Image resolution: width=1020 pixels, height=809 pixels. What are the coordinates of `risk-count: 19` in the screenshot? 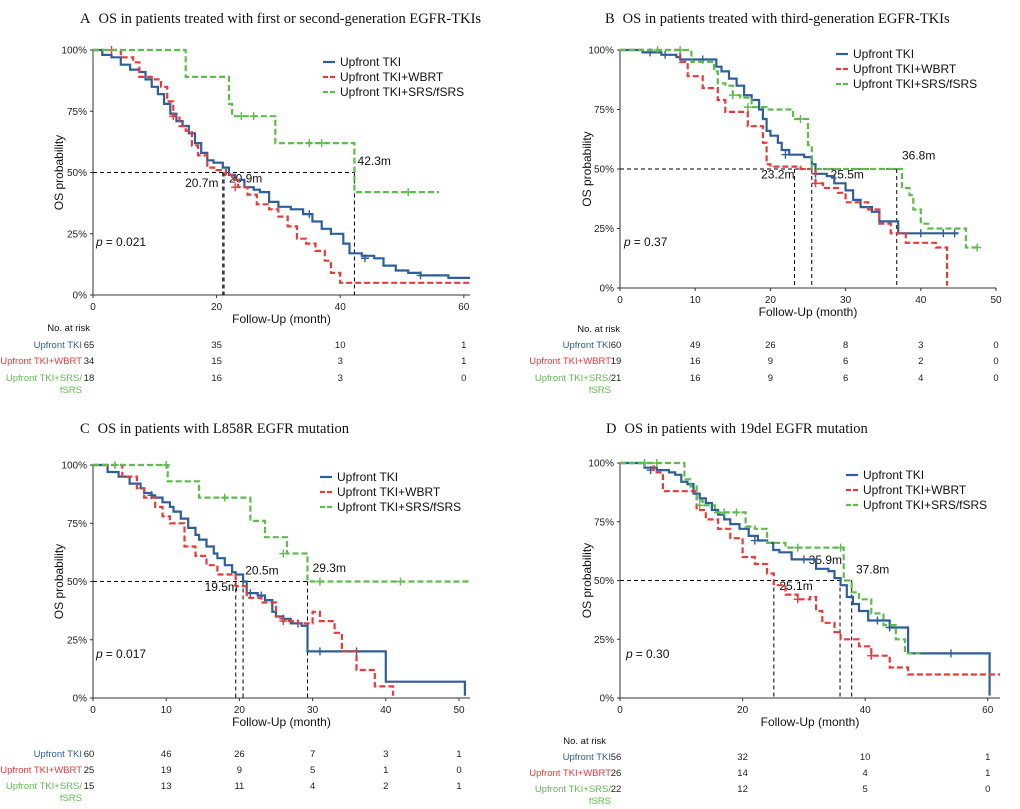 It's located at (616, 361).